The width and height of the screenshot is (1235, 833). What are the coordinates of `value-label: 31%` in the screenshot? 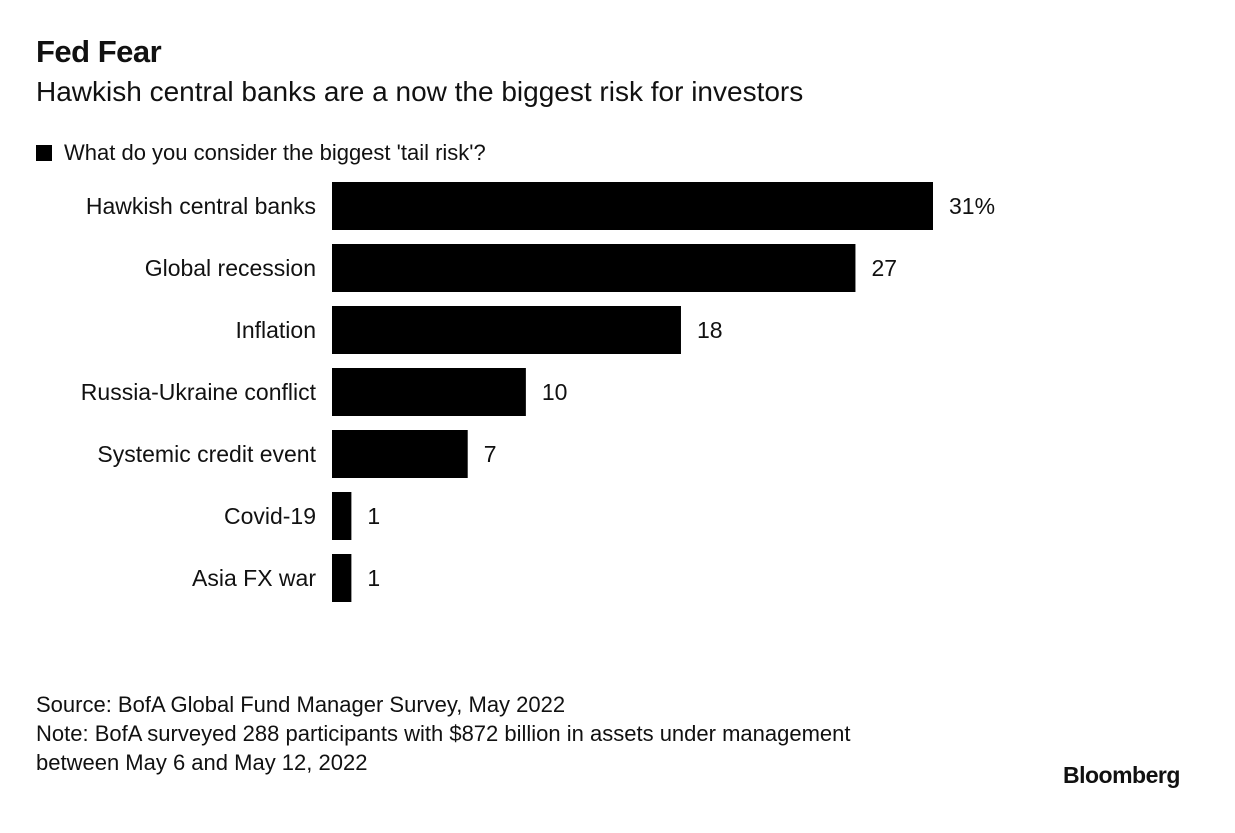 It's located at (972, 206).